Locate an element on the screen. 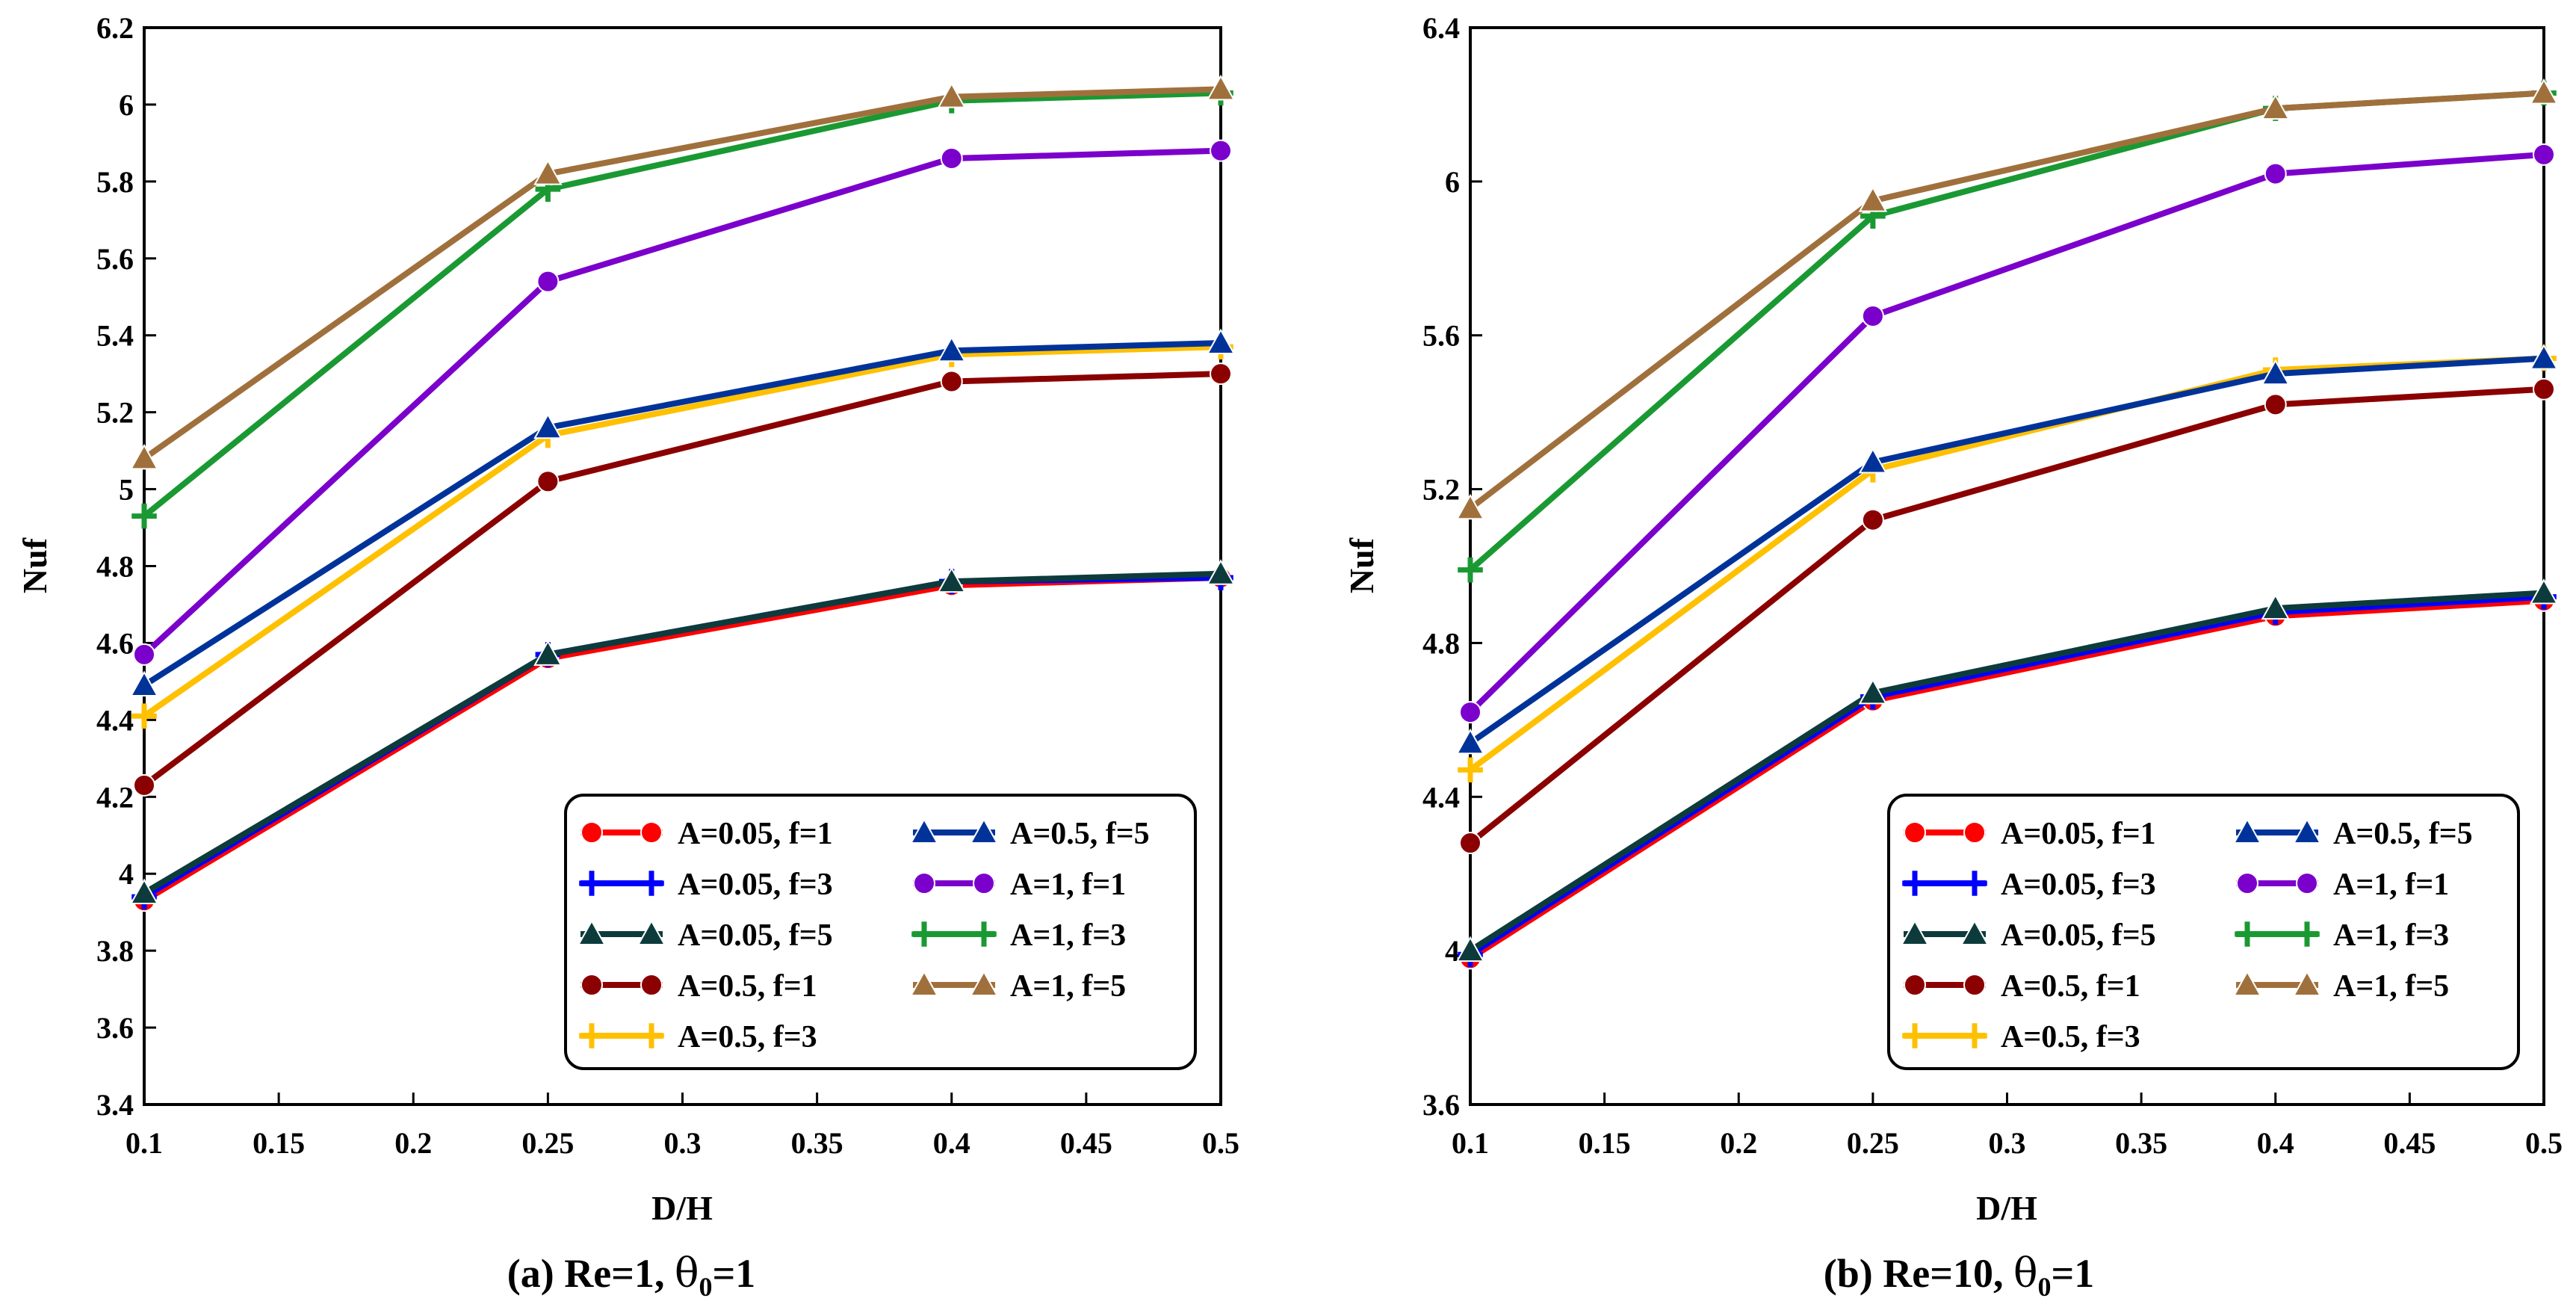 The width and height of the screenshot is (2576, 1313). x-tick-label: 0.1 is located at coordinates (144, 1143).